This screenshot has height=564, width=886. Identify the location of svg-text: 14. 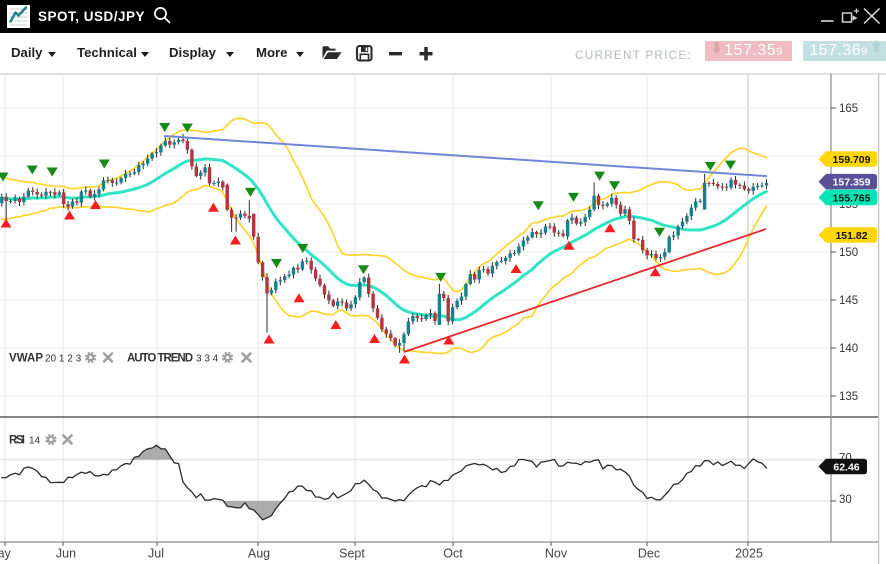
(35, 441).